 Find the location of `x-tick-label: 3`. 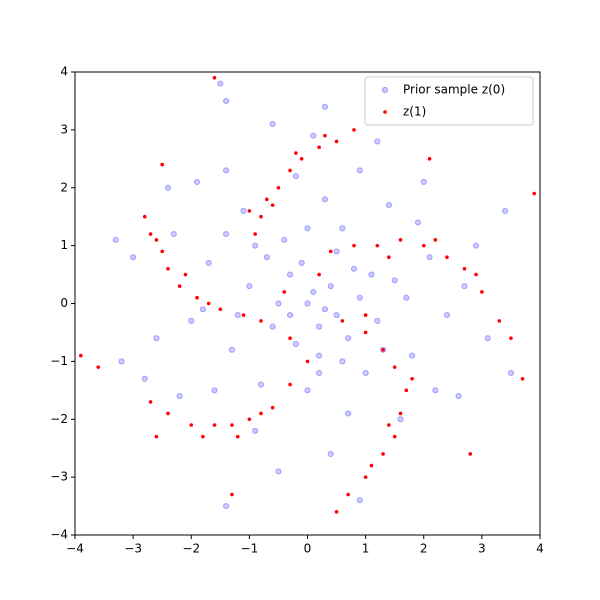

x-tick-label: 3 is located at coordinates (482, 549).